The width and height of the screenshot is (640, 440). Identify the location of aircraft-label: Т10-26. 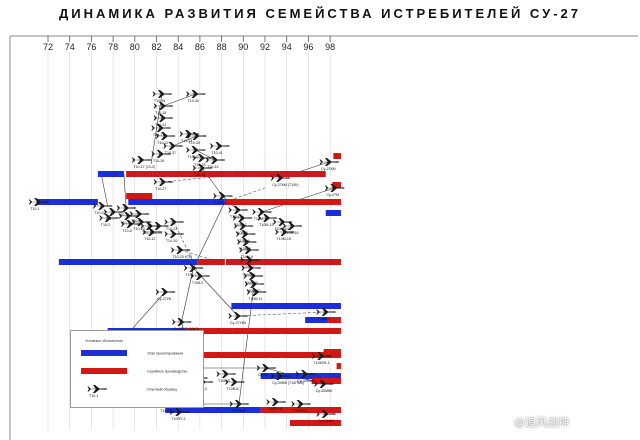
(158, 161).